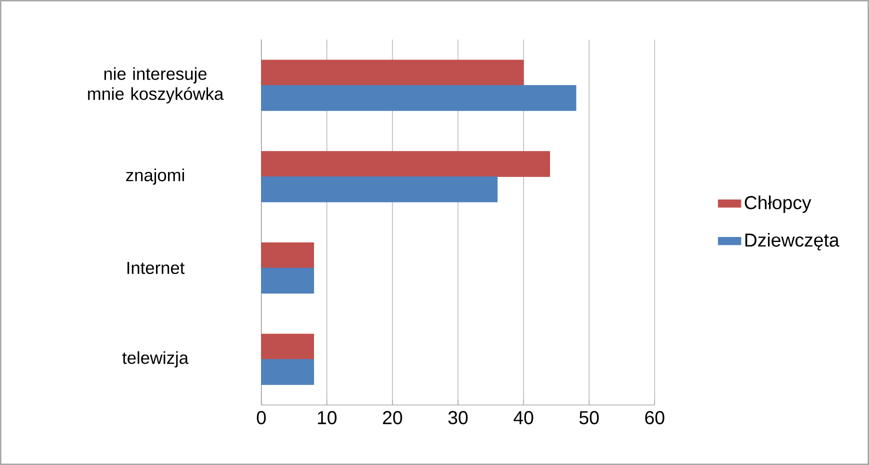 This screenshot has height=465, width=869. What do you see at coordinates (261, 417) in the screenshot?
I see `x-tick-label: 0` at bounding box center [261, 417].